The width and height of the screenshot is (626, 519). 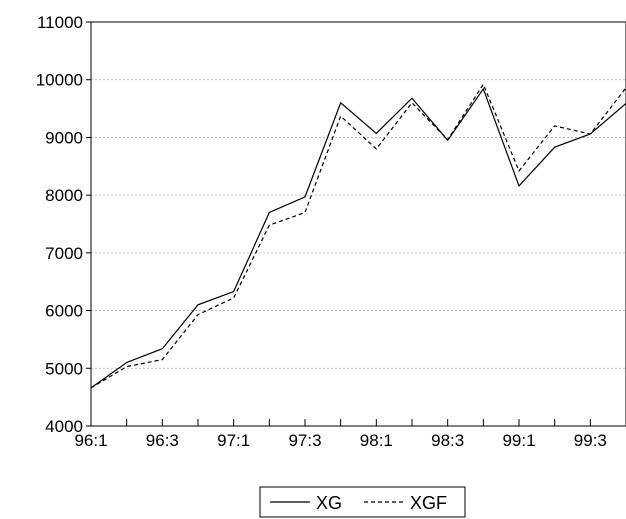 What do you see at coordinates (518, 440) in the screenshot?
I see `x-tick-label: 99:1` at bounding box center [518, 440].